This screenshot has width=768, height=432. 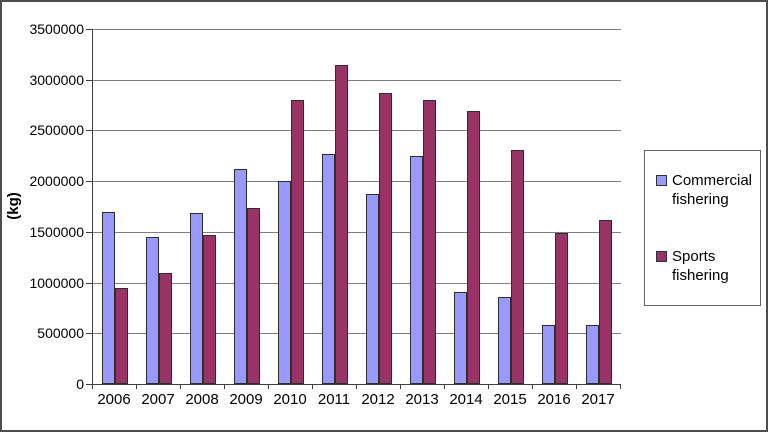 What do you see at coordinates (504, 340) in the screenshot?
I see `bar-commercial-2015` at bounding box center [504, 340].